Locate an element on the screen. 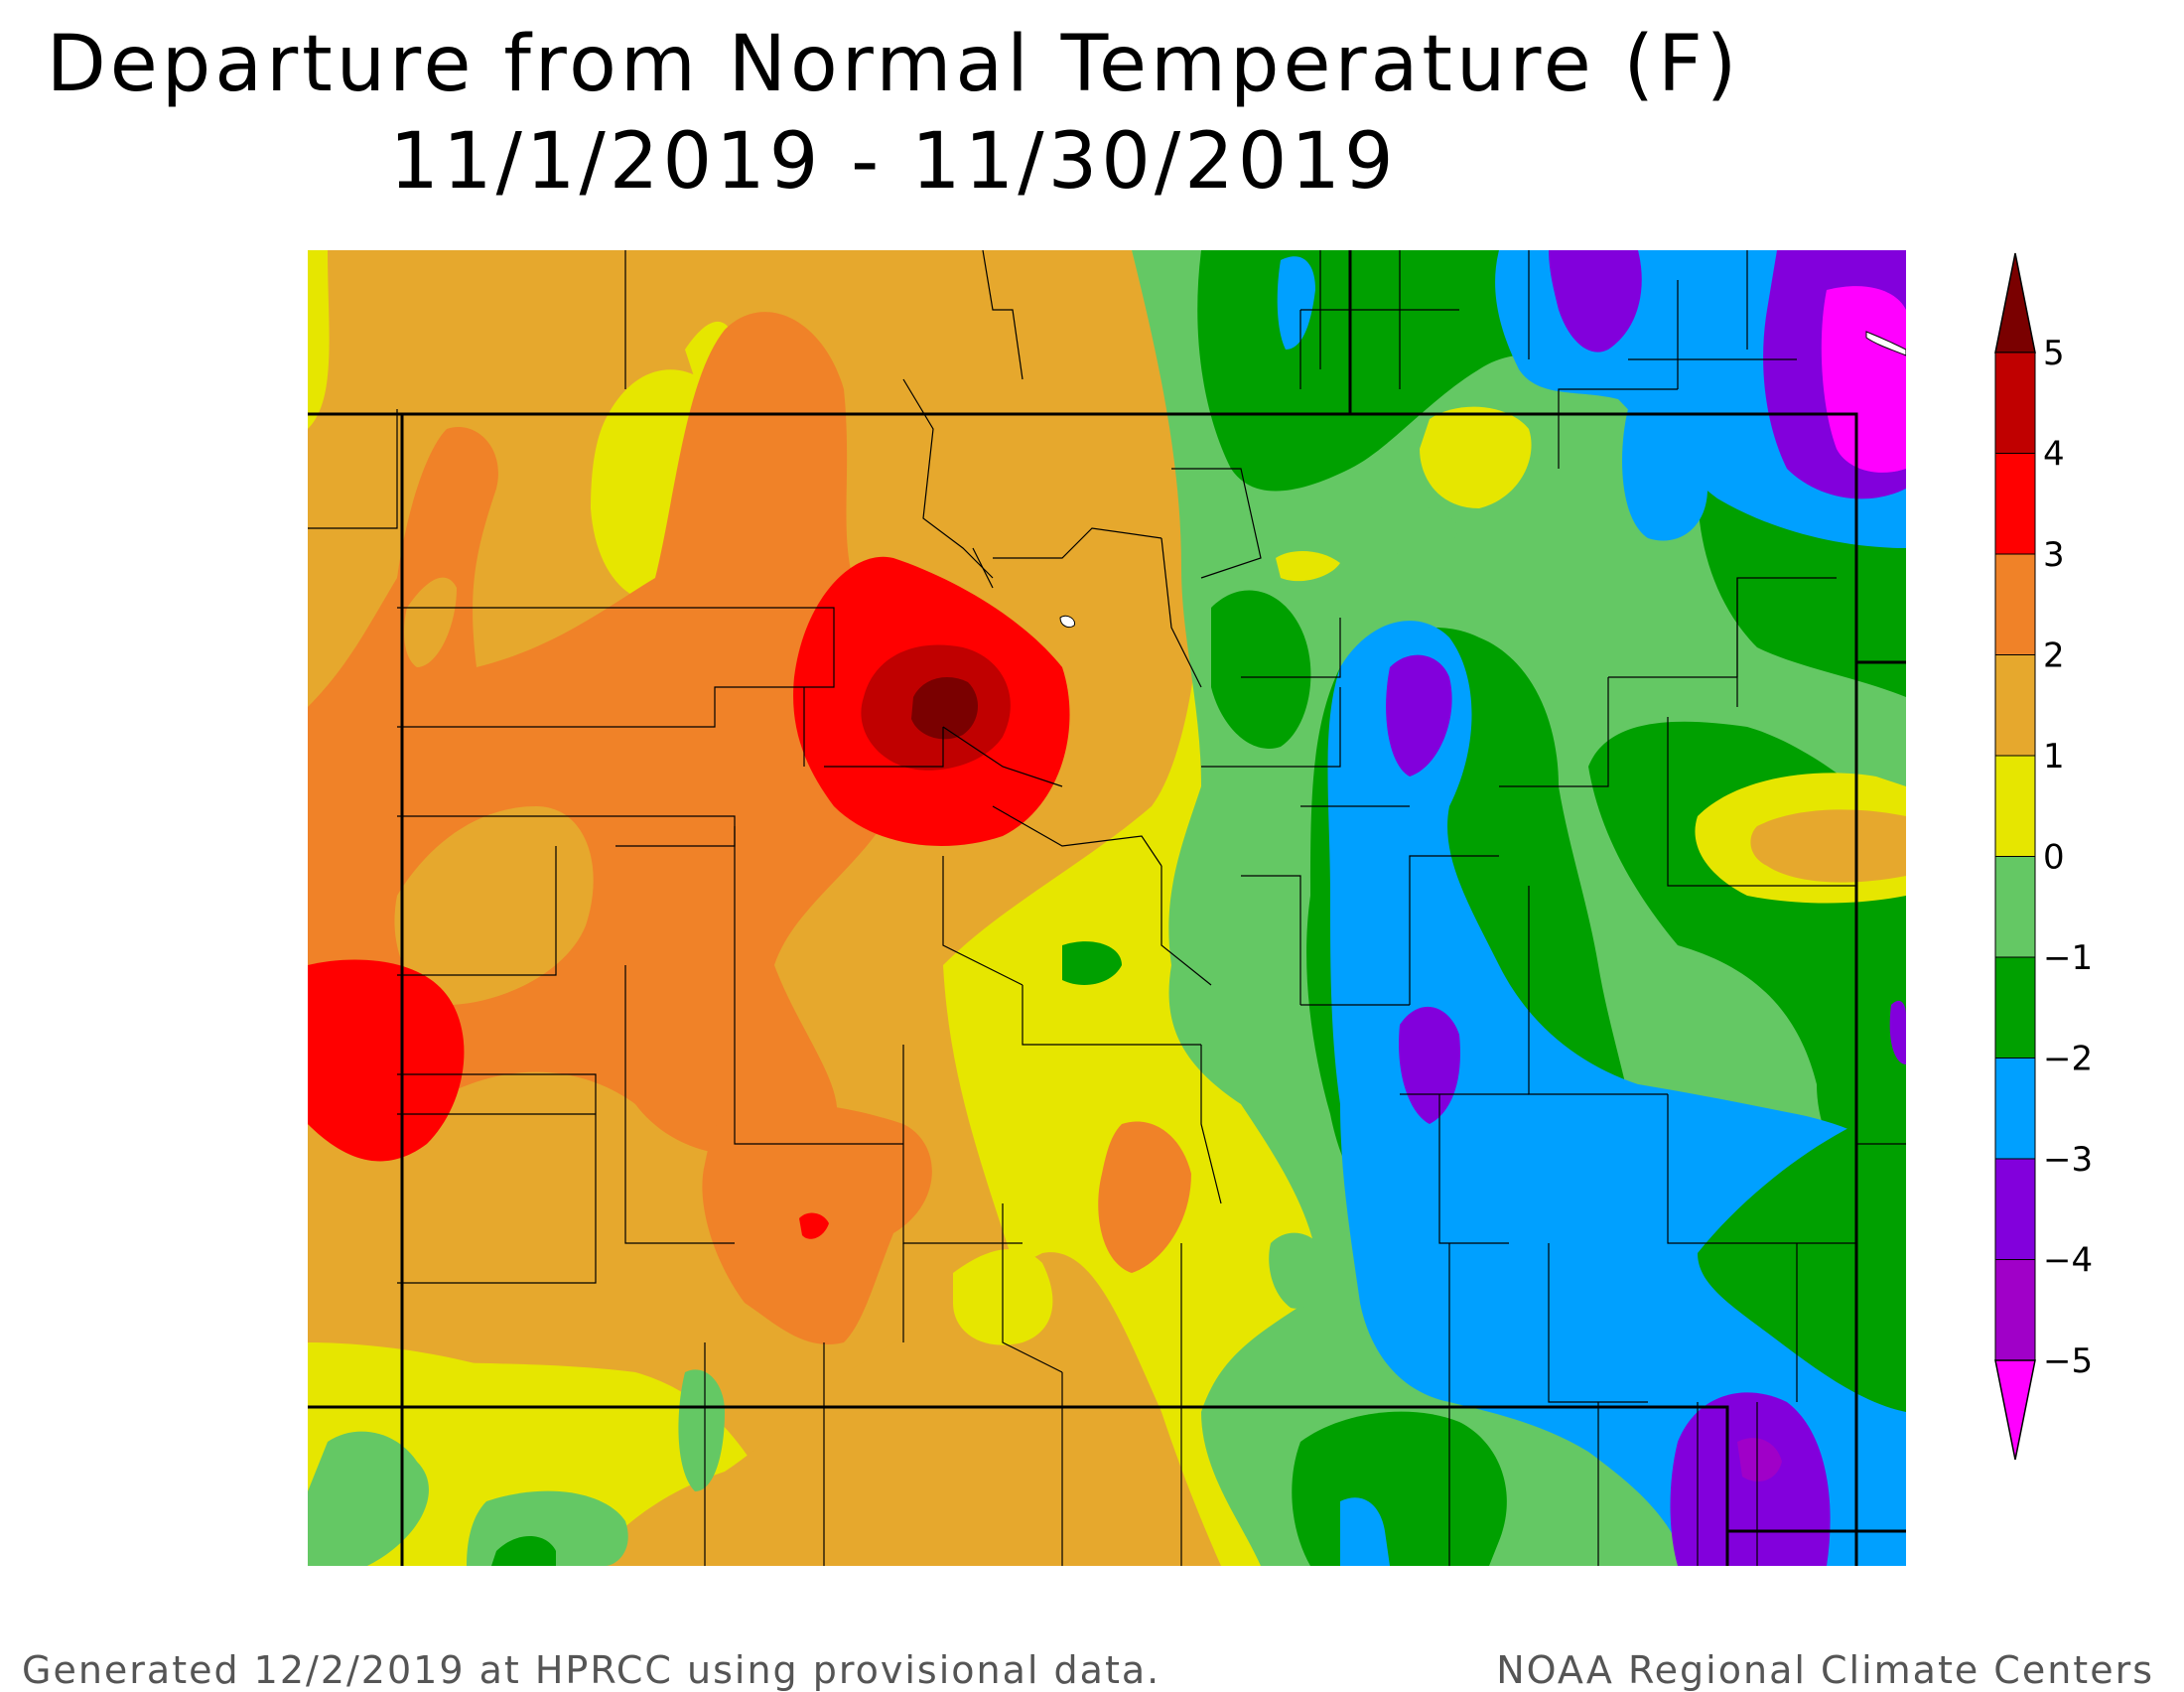 The height and width of the screenshot is (1692, 2184). legend-arrow-below-neg5 is located at coordinates (2015, 1410).